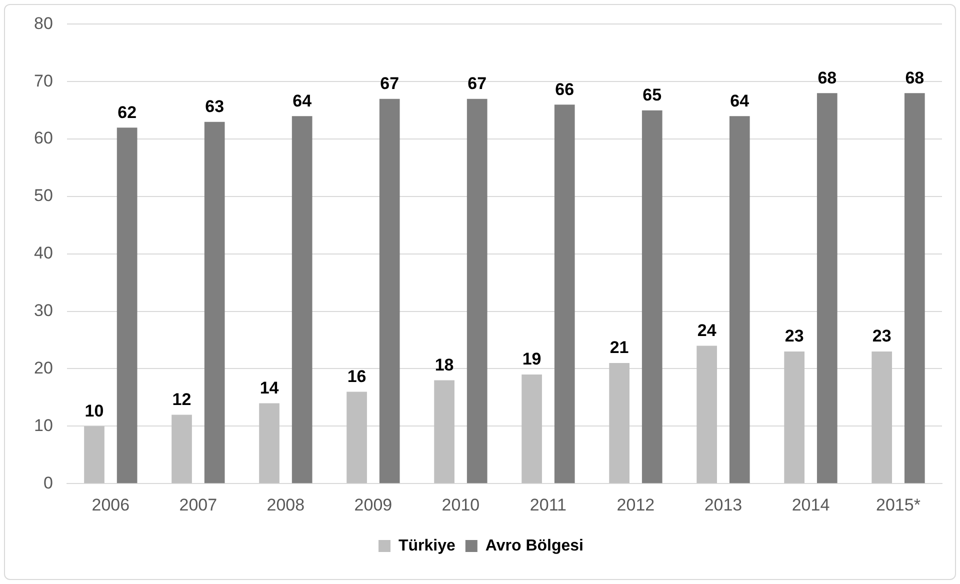 This screenshot has width=960, height=584. Describe the element at coordinates (373, 504) in the screenshot. I see `x-tick-label: 2009` at that location.